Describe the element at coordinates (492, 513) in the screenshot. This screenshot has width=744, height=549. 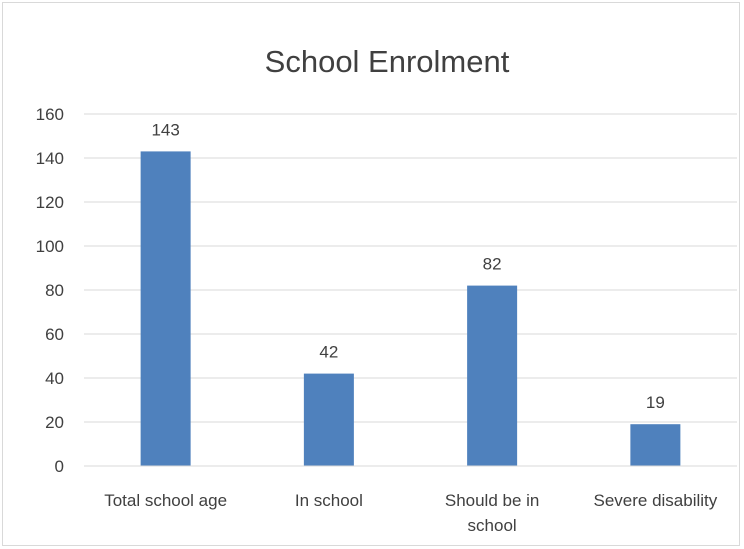
I see `x-category-label: Should be in school` at that location.